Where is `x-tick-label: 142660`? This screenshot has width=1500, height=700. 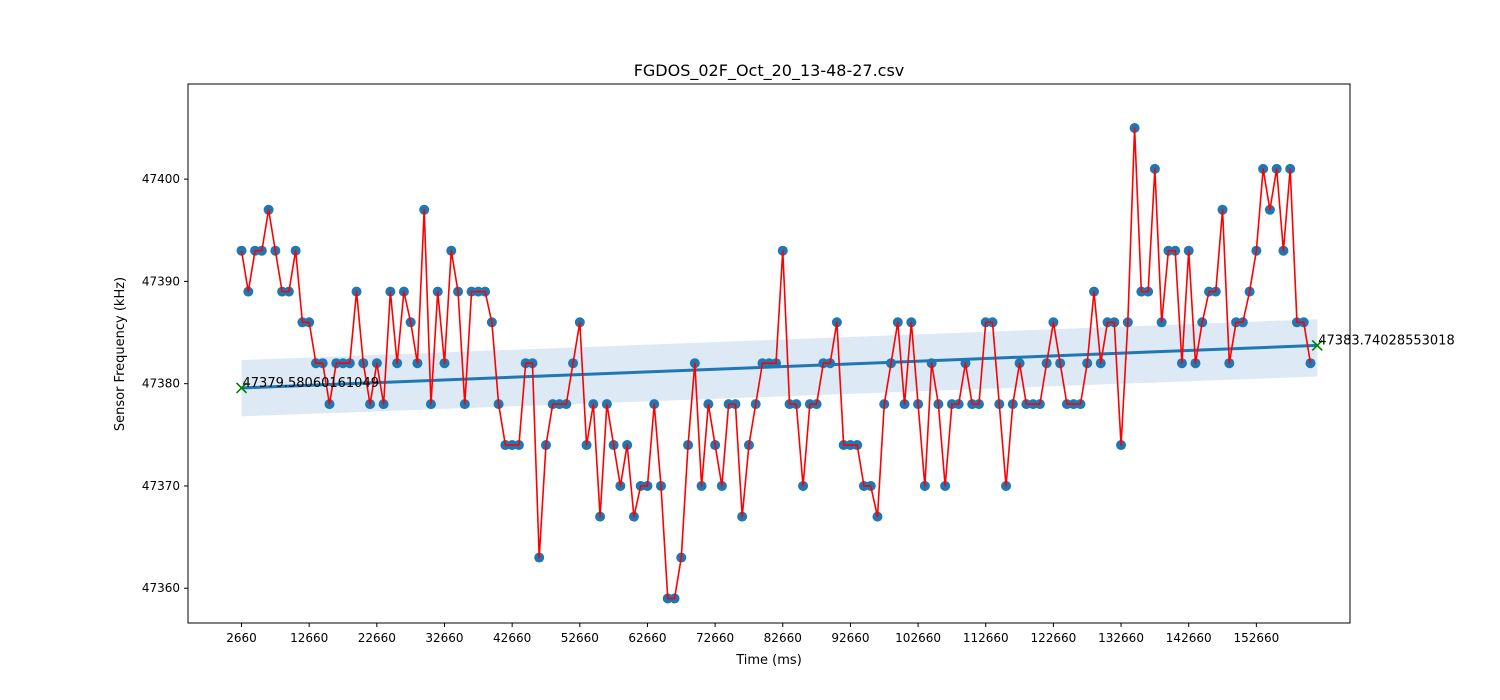 x-tick-label: 142660 is located at coordinates (1189, 638).